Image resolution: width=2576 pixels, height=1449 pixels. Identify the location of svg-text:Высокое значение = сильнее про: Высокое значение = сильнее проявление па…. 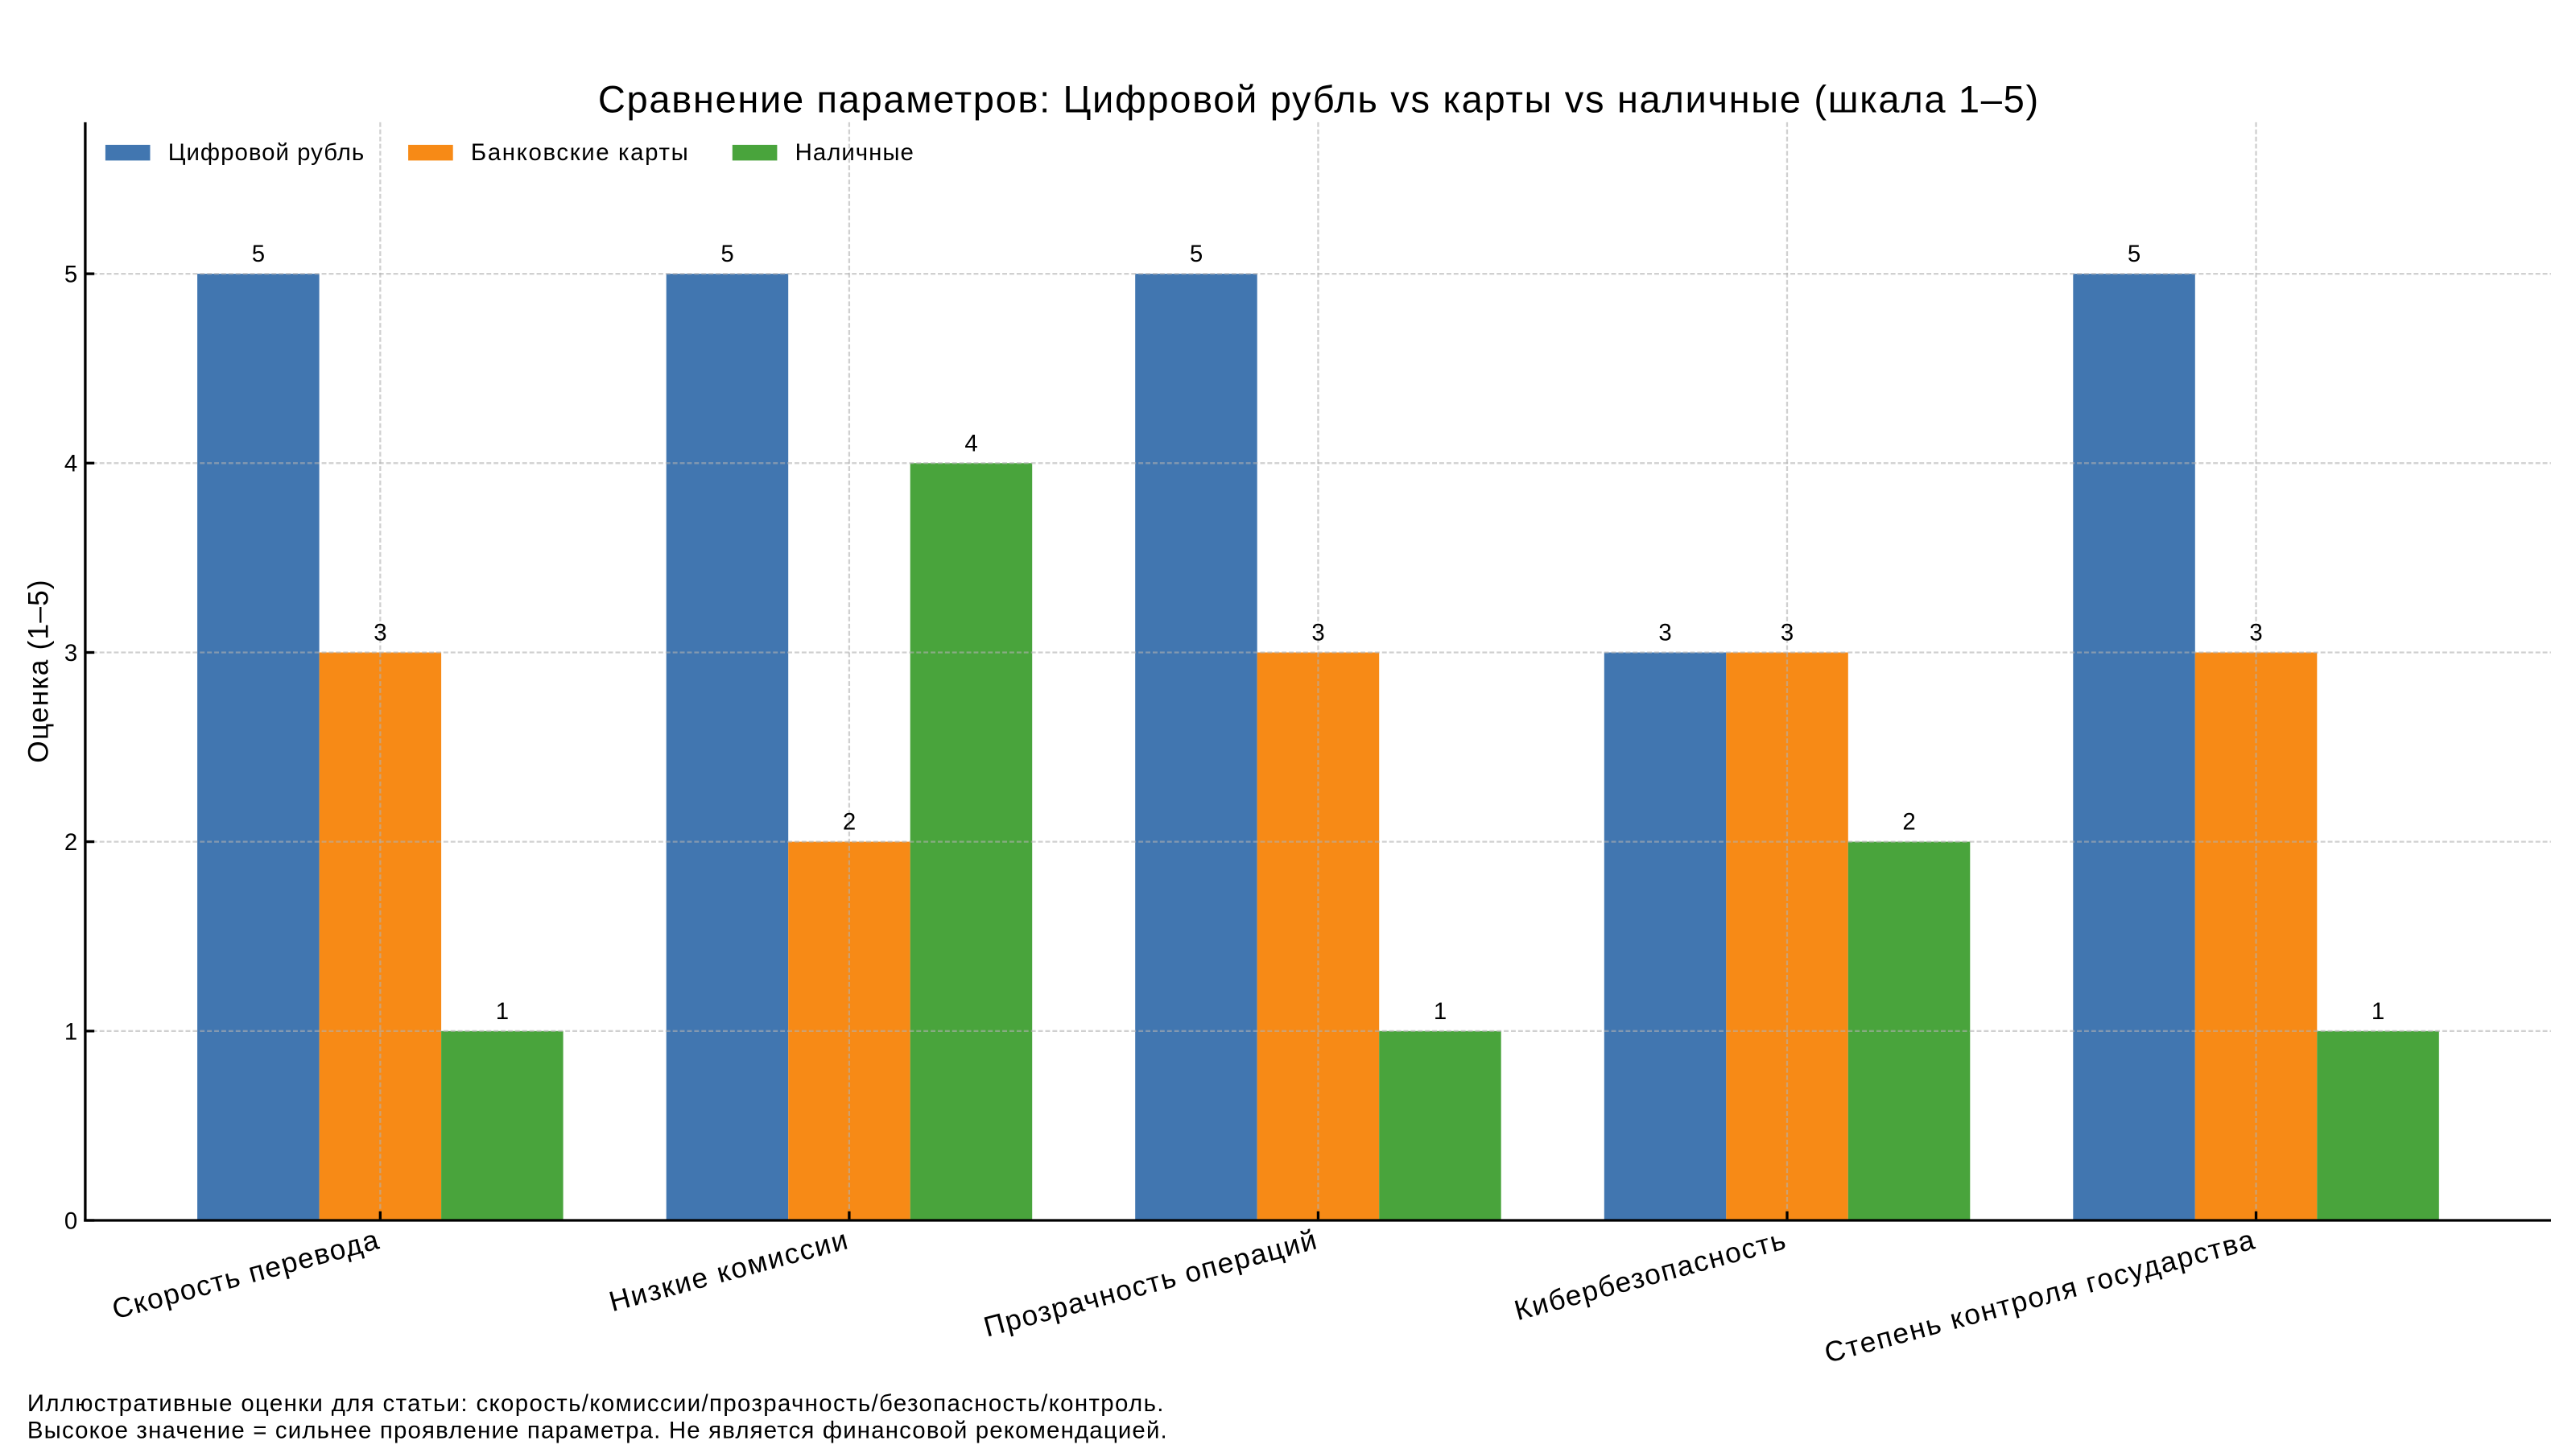
(597, 1431).